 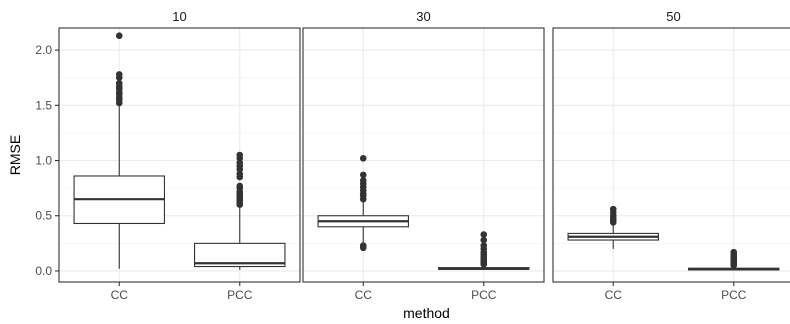 I want to click on facet-strip-label: 50, so click(x=673, y=16).